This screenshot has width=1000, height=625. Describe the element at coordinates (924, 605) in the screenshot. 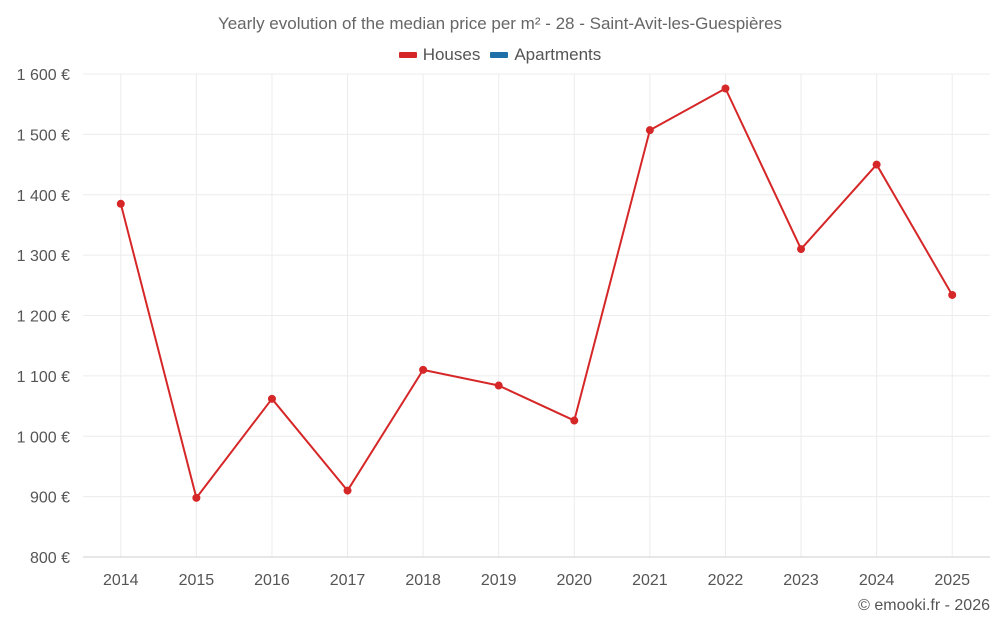

I see `credit-text: © emooki.fr - 2026` at that location.